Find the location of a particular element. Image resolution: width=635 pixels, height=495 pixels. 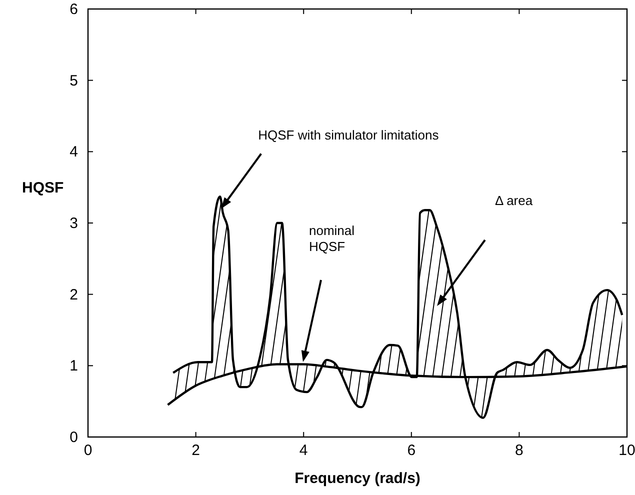

x-tick-label: 4 is located at coordinates (303, 450).